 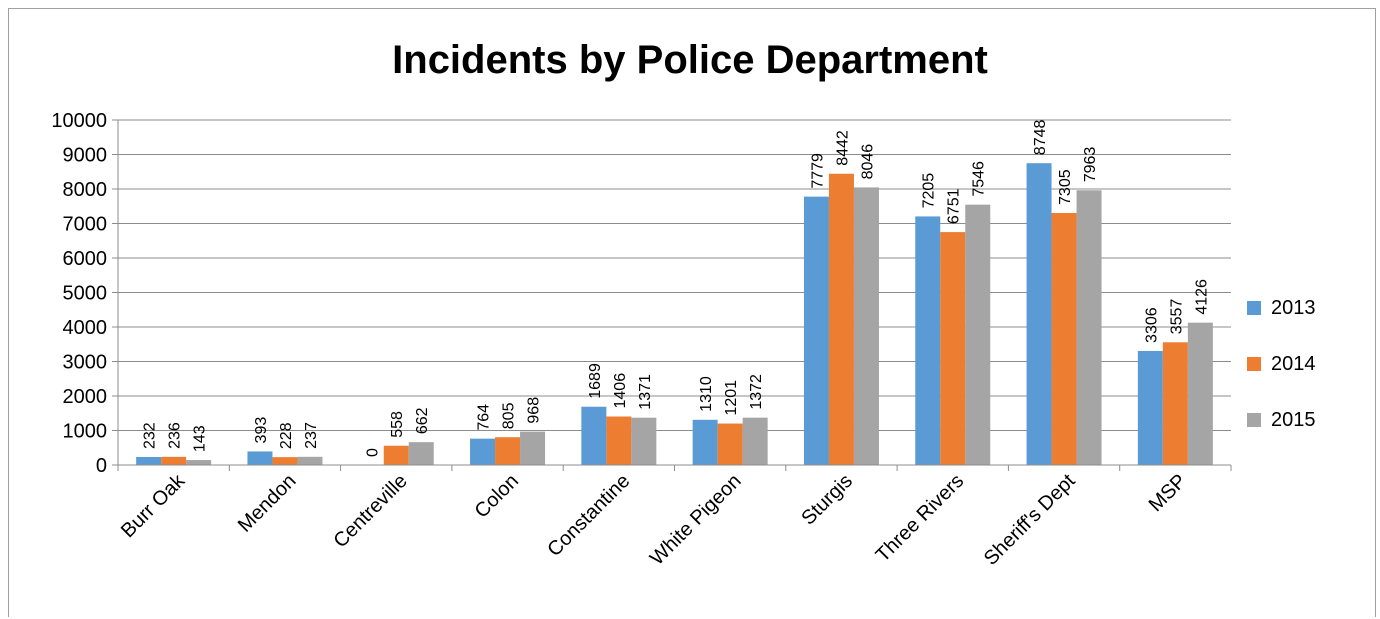 What do you see at coordinates (731, 398) in the screenshot?
I see `data-label: 1201` at bounding box center [731, 398].